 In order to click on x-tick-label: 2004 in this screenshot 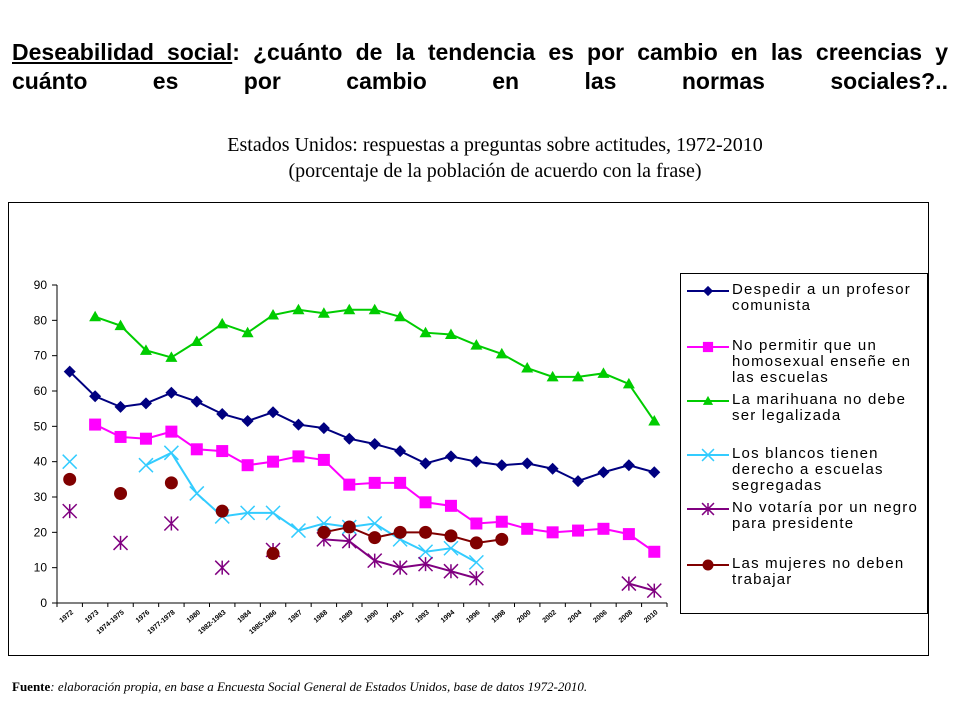, I will do `click(575, 616)`.